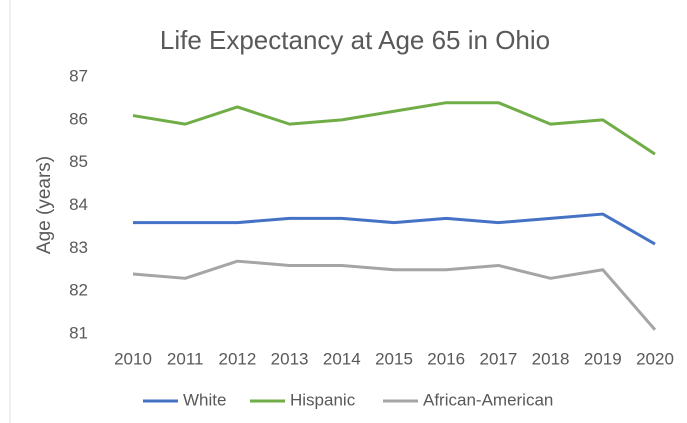 The height and width of the screenshot is (423, 687). I want to click on y-tick-label: 86, so click(78, 118).